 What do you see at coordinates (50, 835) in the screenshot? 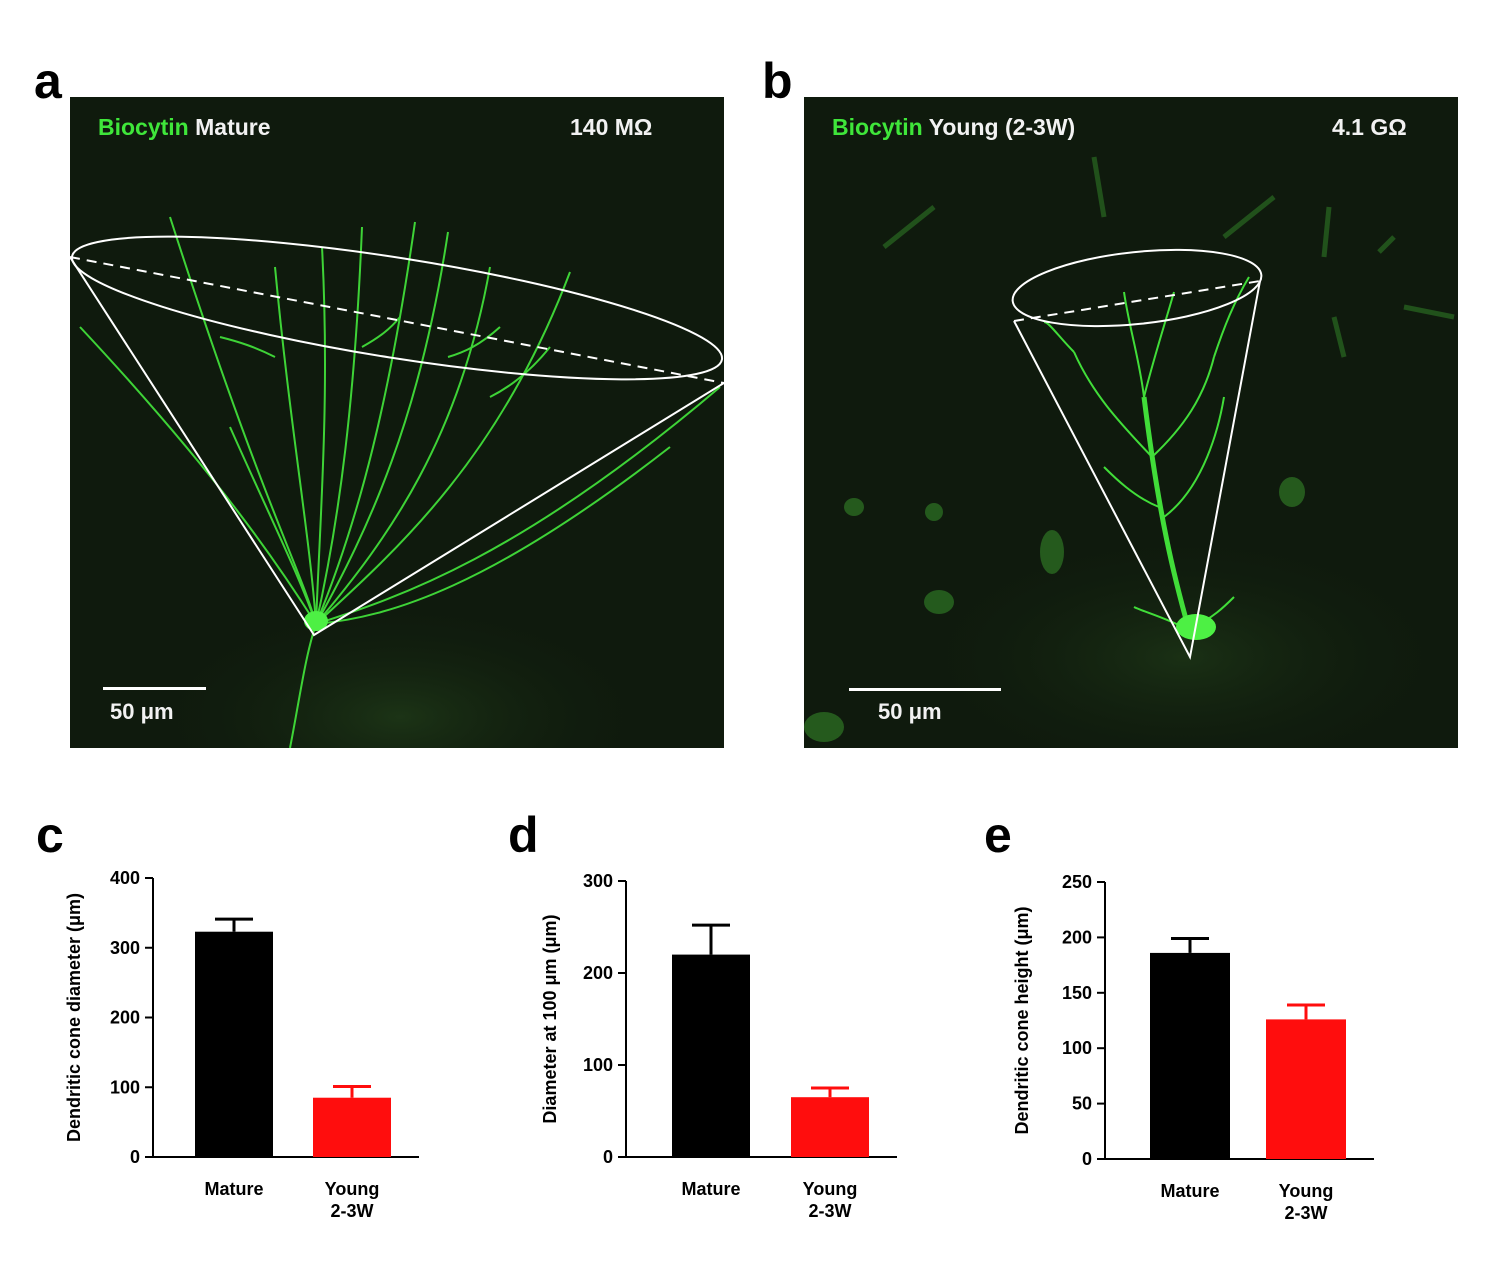
I see `panel-letter-c: c` at bounding box center [50, 835].